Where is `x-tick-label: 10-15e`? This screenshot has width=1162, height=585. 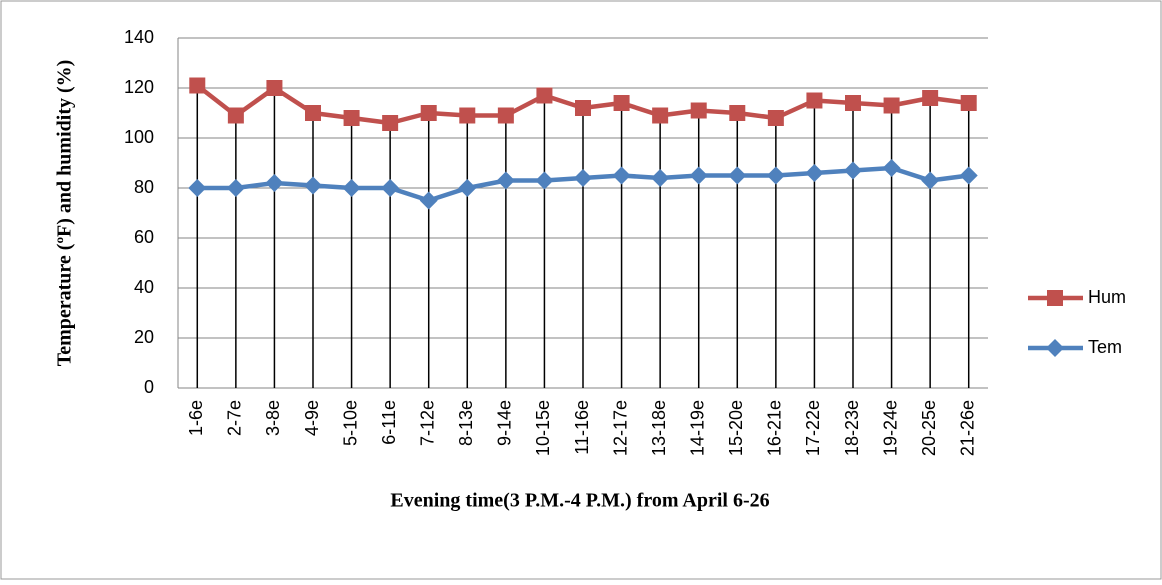 x-tick-label: 10-15e is located at coordinates (543, 428).